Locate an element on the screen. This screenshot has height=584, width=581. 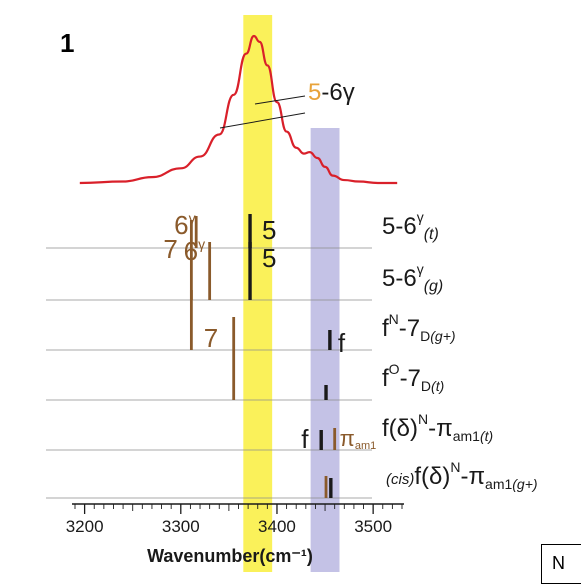
conformer-label-3: fN-7D(g+) is located at coordinates (419, 327).